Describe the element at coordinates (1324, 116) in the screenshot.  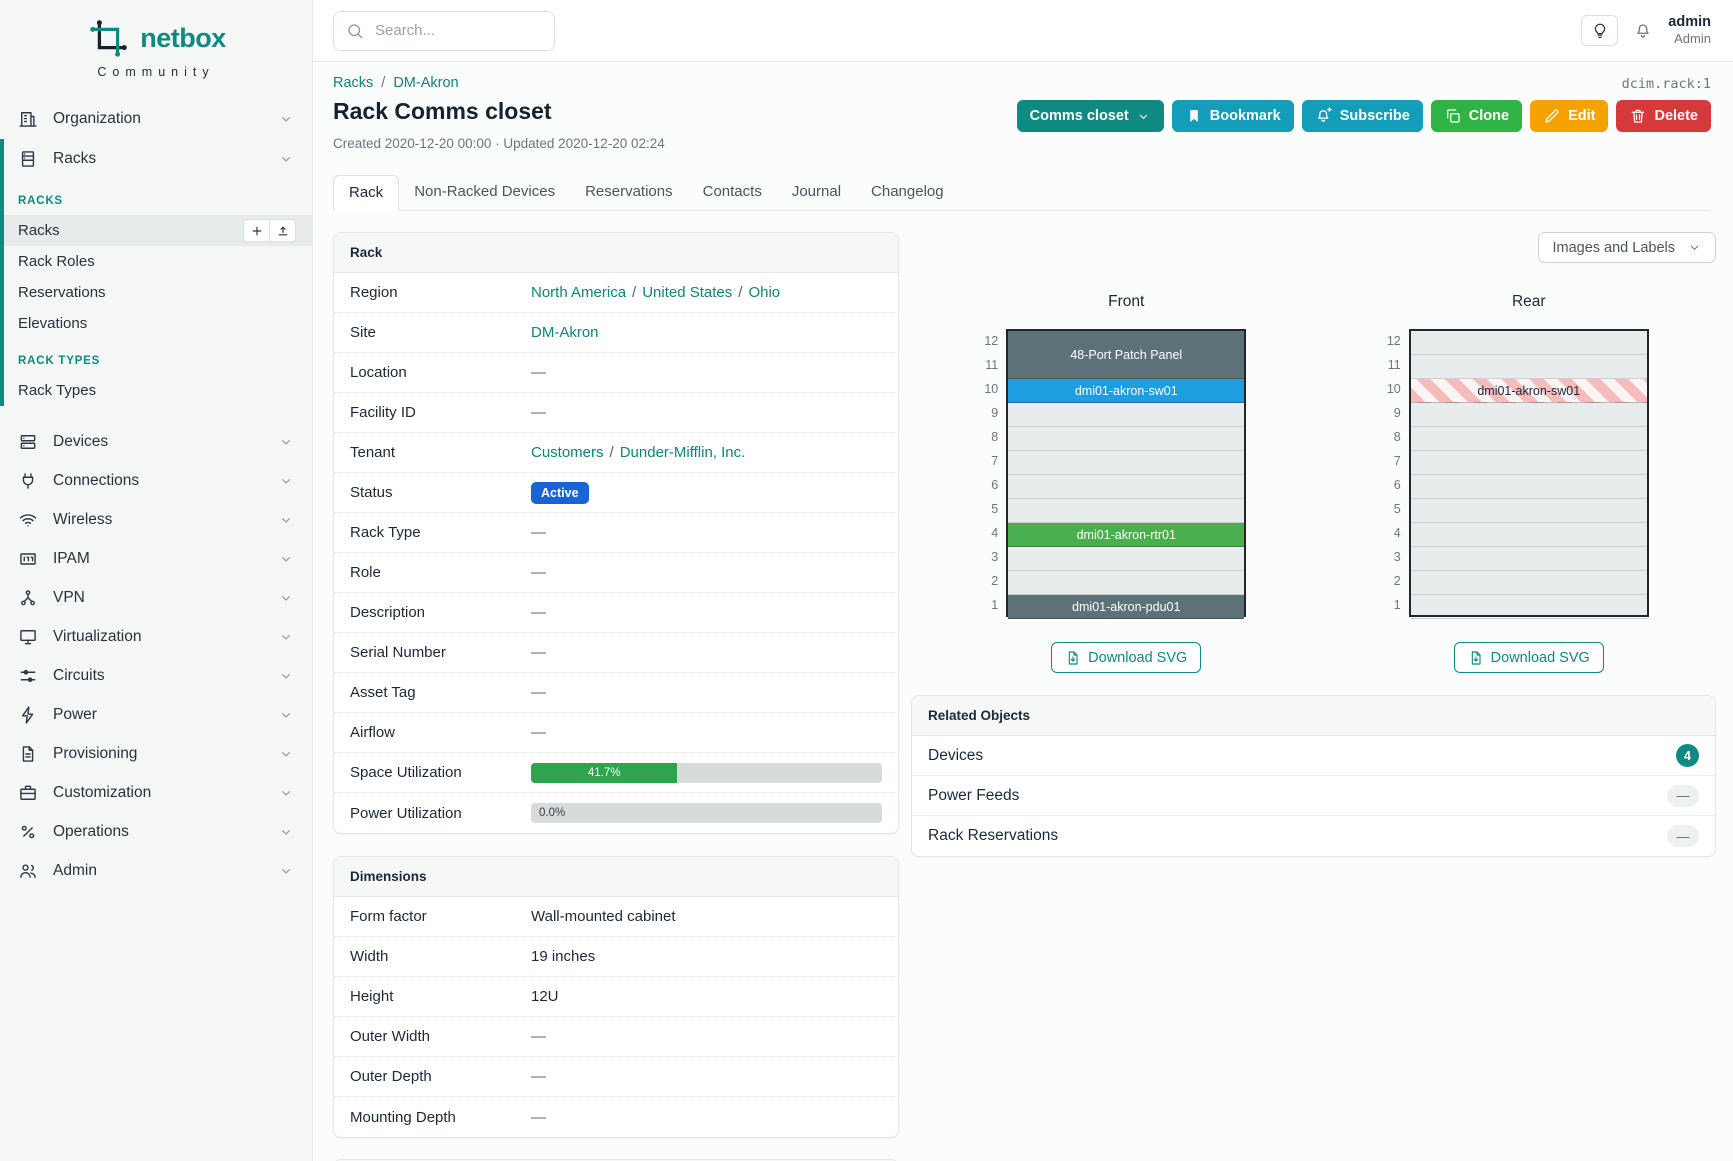
I see `bell-plus-icon` at that location.